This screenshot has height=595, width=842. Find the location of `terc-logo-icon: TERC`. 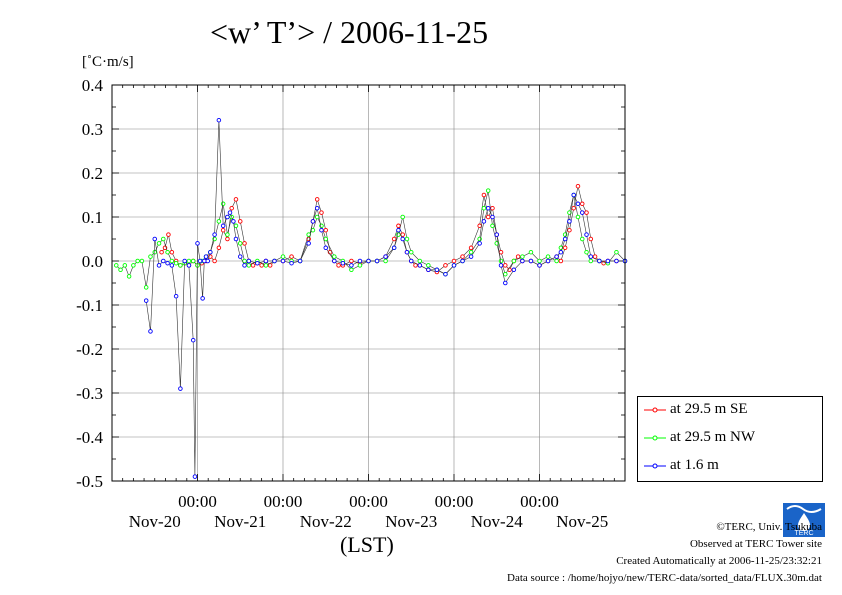

terc-logo-icon: TERC is located at coordinates (804, 520).